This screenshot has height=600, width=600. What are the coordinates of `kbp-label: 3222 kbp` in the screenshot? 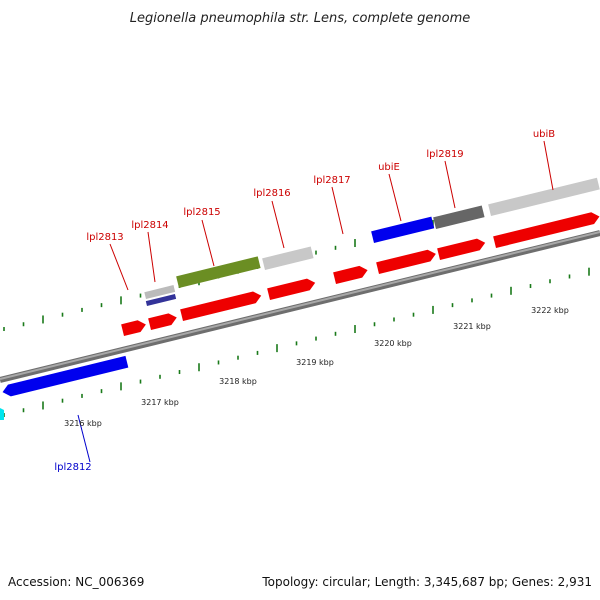 It's located at (550, 310).